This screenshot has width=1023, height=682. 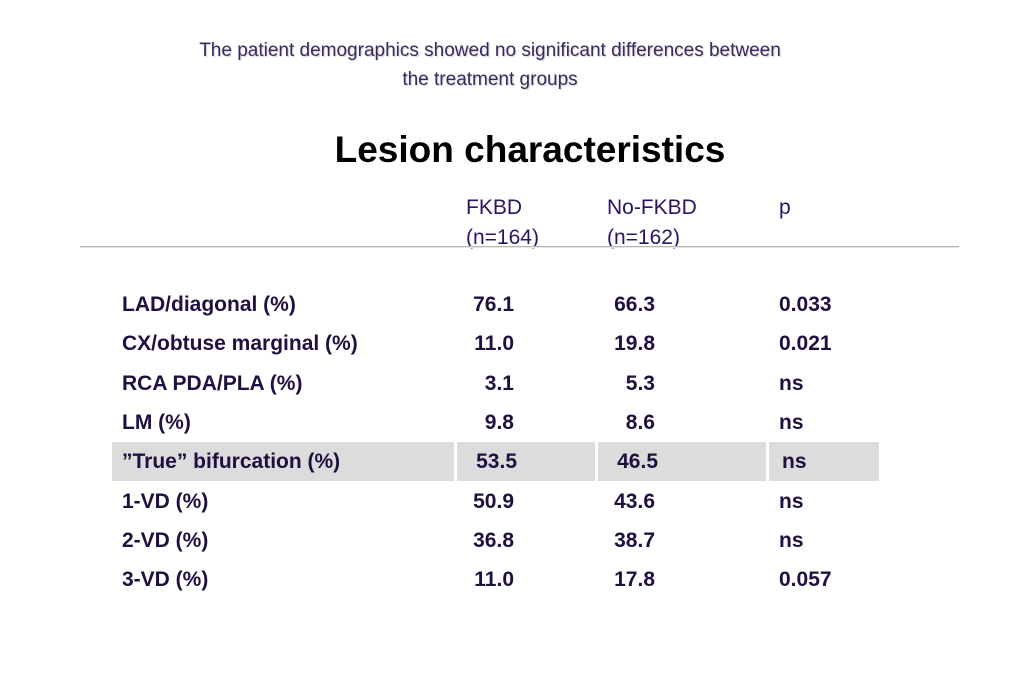 What do you see at coordinates (165, 580) in the screenshot?
I see `row-label: 3-VD (%)` at bounding box center [165, 580].